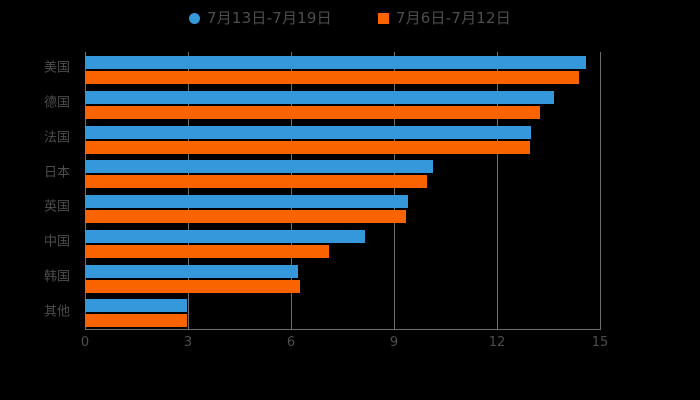 Image resolution: width=700 pixels, height=400 pixels. I want to click on bar-中国-series-1, so click(207, 251).